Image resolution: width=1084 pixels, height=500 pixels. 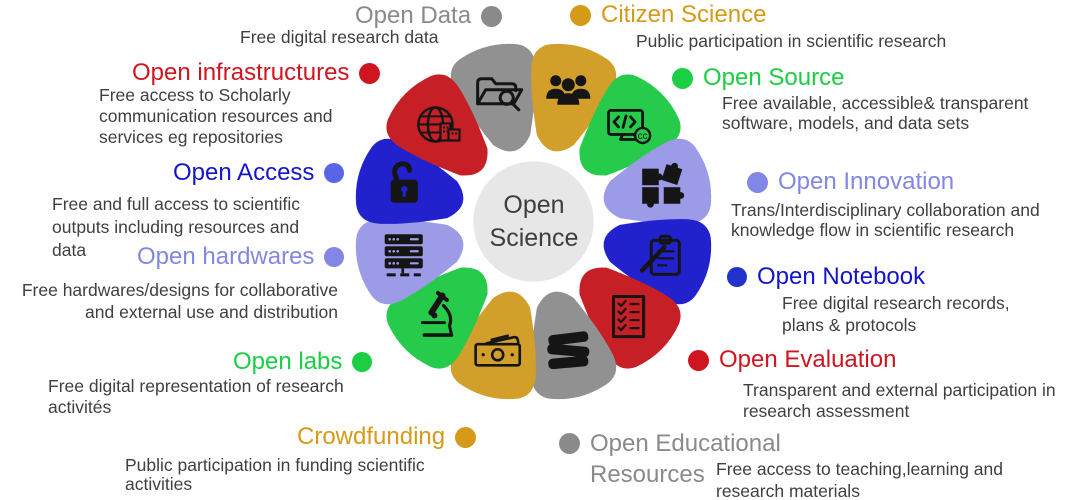 I want to click on label-crowdfunding: Crowdfunding, so click(x=387, y=437).